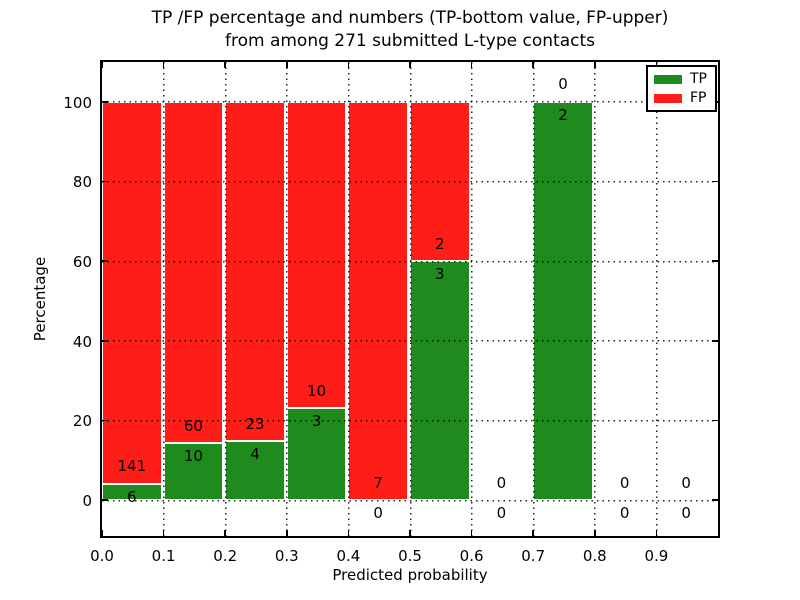  What do you see at coordinates (82, 341) in the screenshot?
I see `y-tick-label: 40` at bounding box center [82, 341].